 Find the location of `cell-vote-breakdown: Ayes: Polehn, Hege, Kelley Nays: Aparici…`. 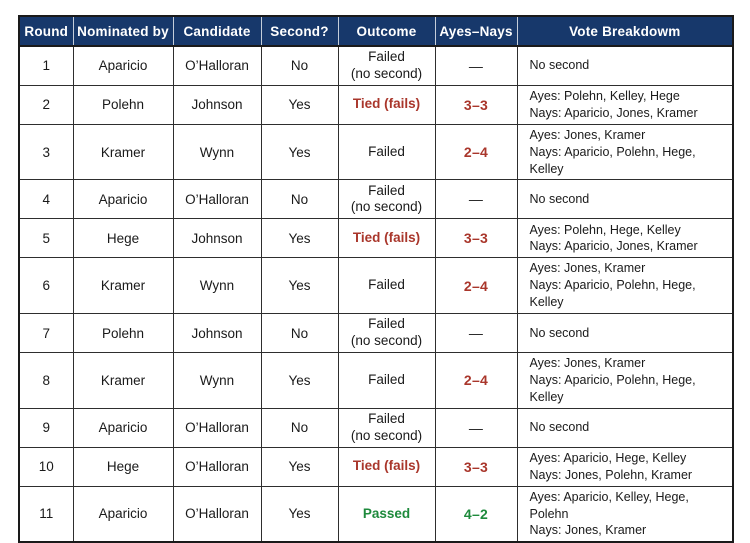

cell-vote-breakdown: Ayes: Polehn, Hege, Kelley Nays: Aparici… is located at coordinates (625, 238).